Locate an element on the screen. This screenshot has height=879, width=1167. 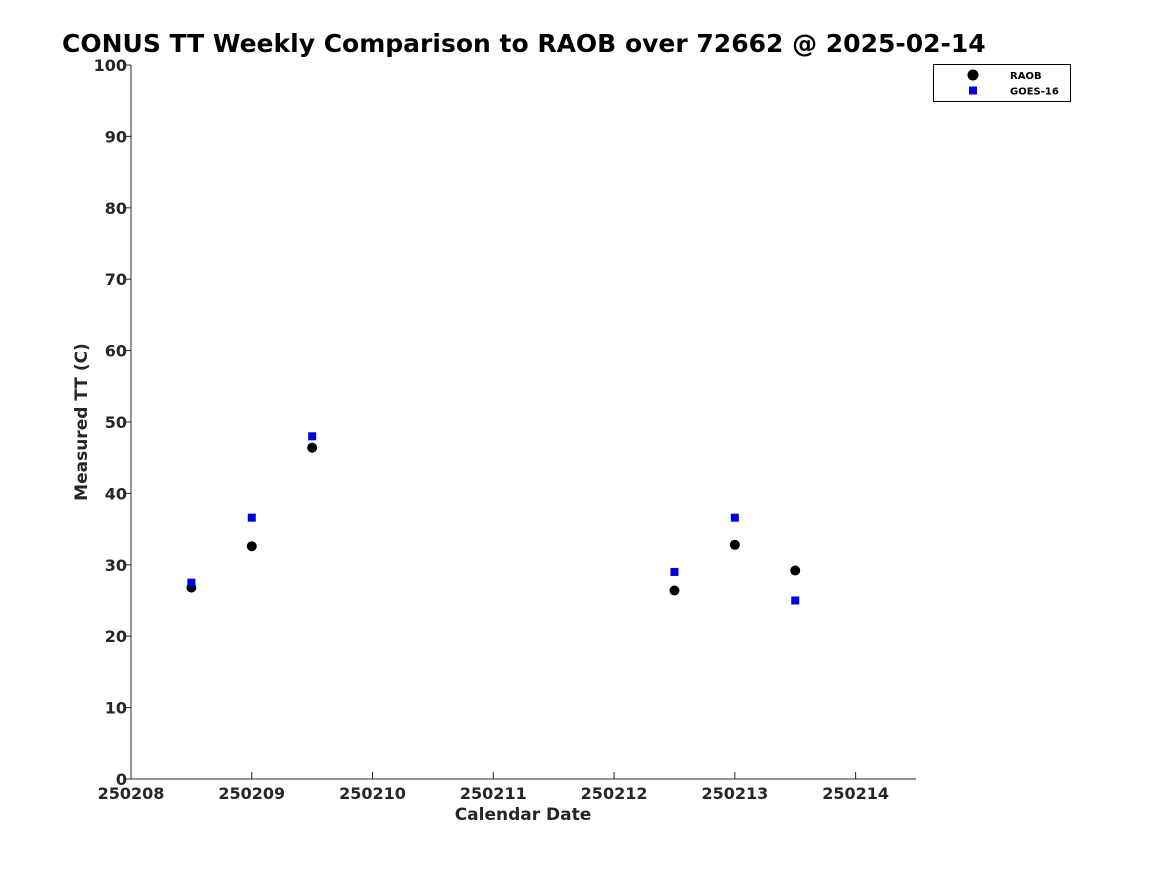
x-tick-label: 250209 is located at coordinates (251, 793).